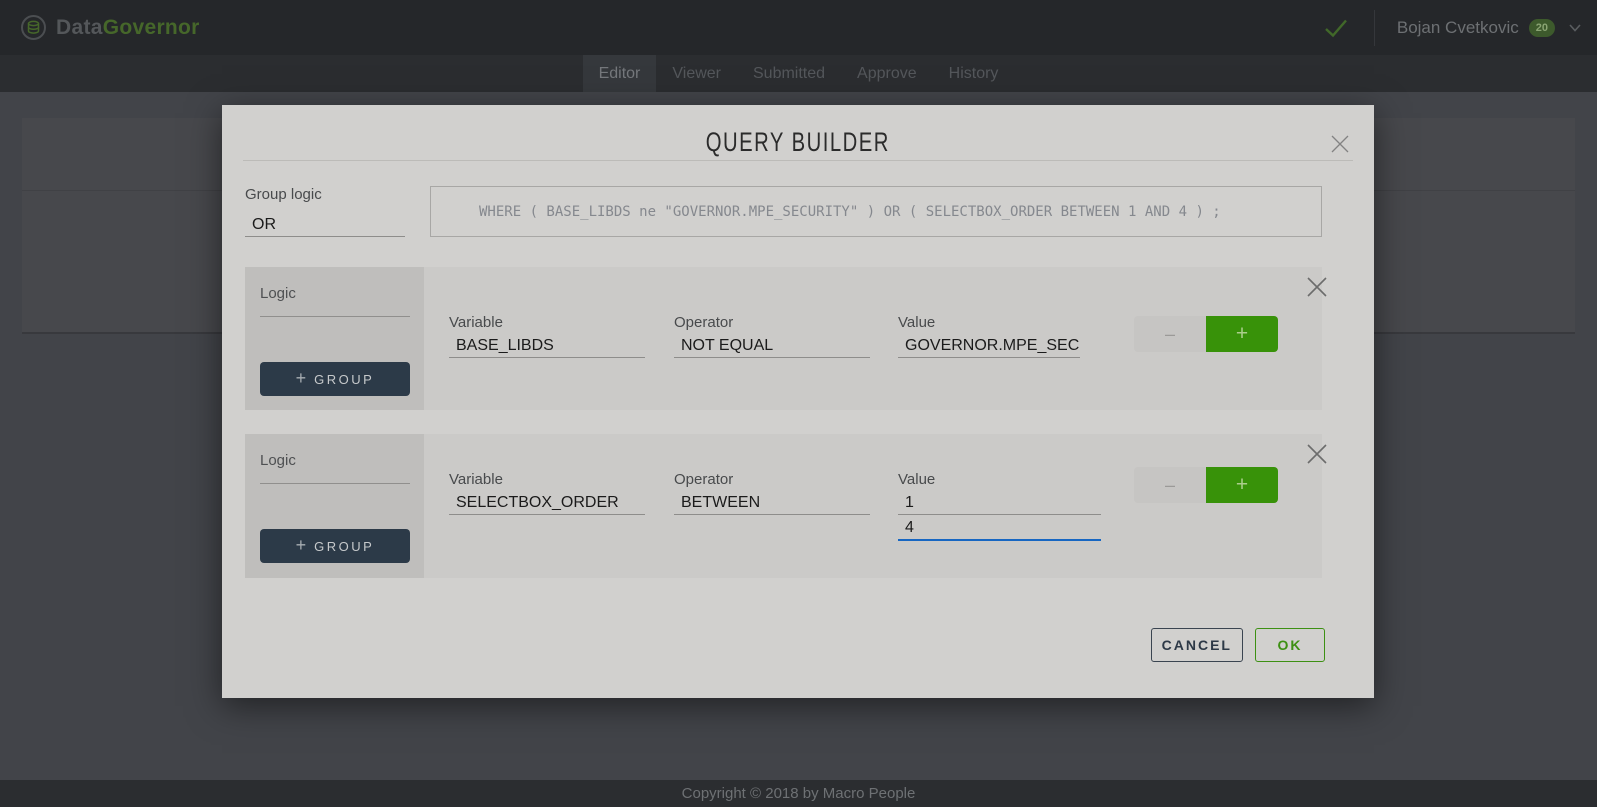  What do you see at coordinates (1340, 144) in the screenshot?
I see `close-icon` at bounding box center [1340, 144].